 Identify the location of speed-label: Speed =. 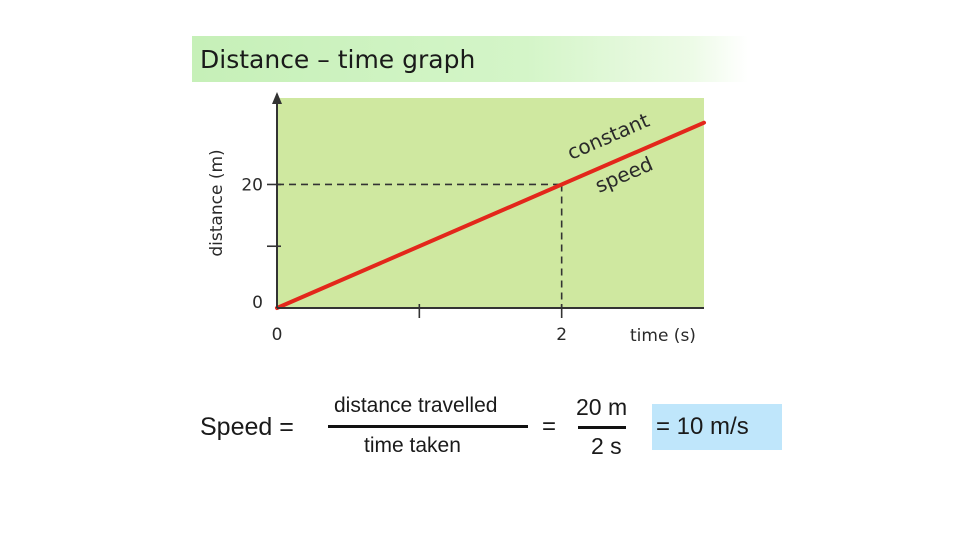
(247, 427).